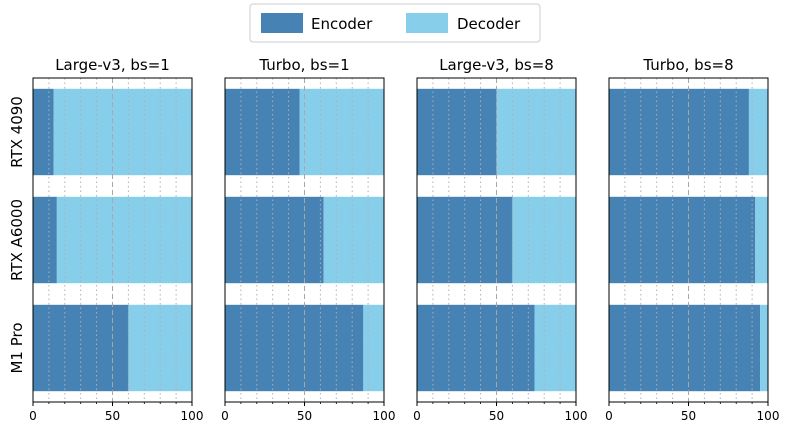 Image resolution: width=791 pixels, height=436 pixels. What do you see at coordinates (342, 24) in the screenshot?
I see `legend-label-encoder: Encoder` at bounding box center [342, 24].